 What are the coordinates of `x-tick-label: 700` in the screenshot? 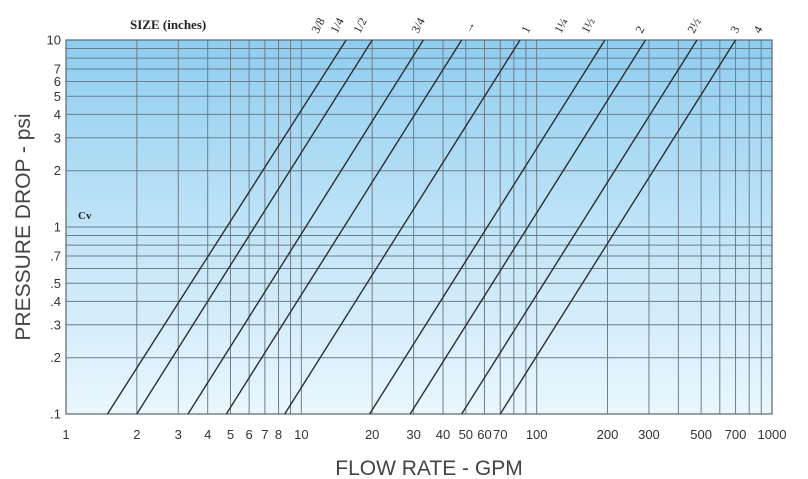 It's located at (736, 434).